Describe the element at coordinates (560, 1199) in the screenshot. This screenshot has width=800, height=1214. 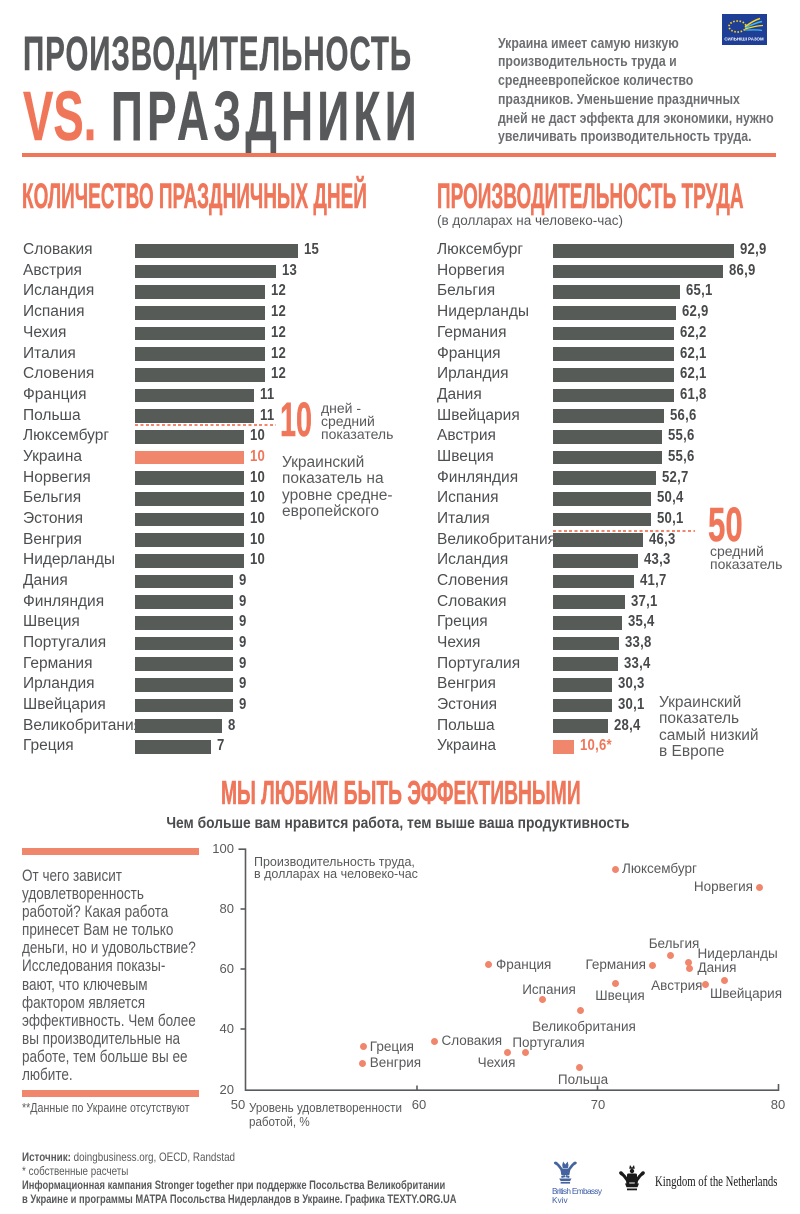
I see `svg-text: Kyiv` at that location.